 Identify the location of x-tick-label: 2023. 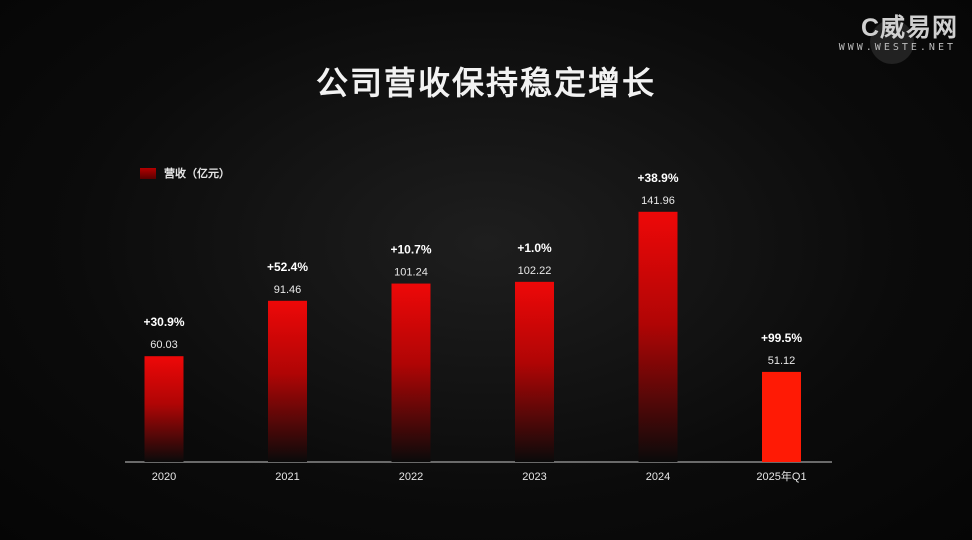
(534, 477).